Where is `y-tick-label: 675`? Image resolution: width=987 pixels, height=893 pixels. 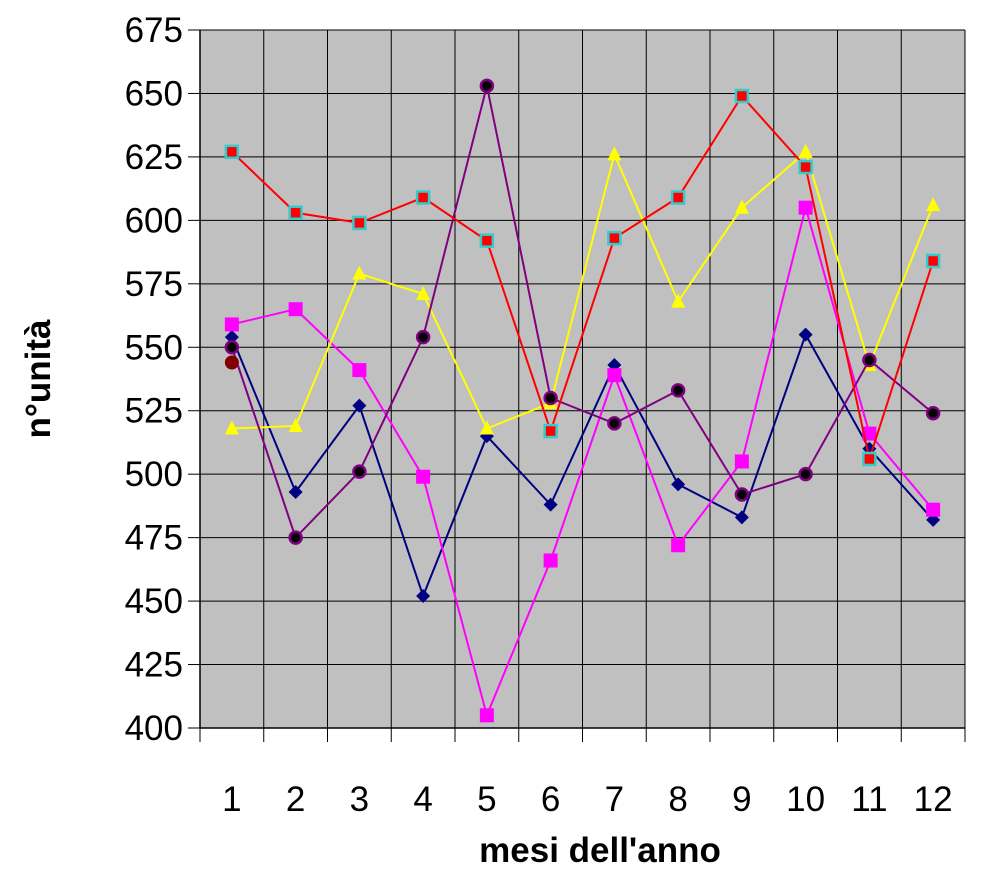
y-tick-label: 675 is located at coordinates (154, 30).